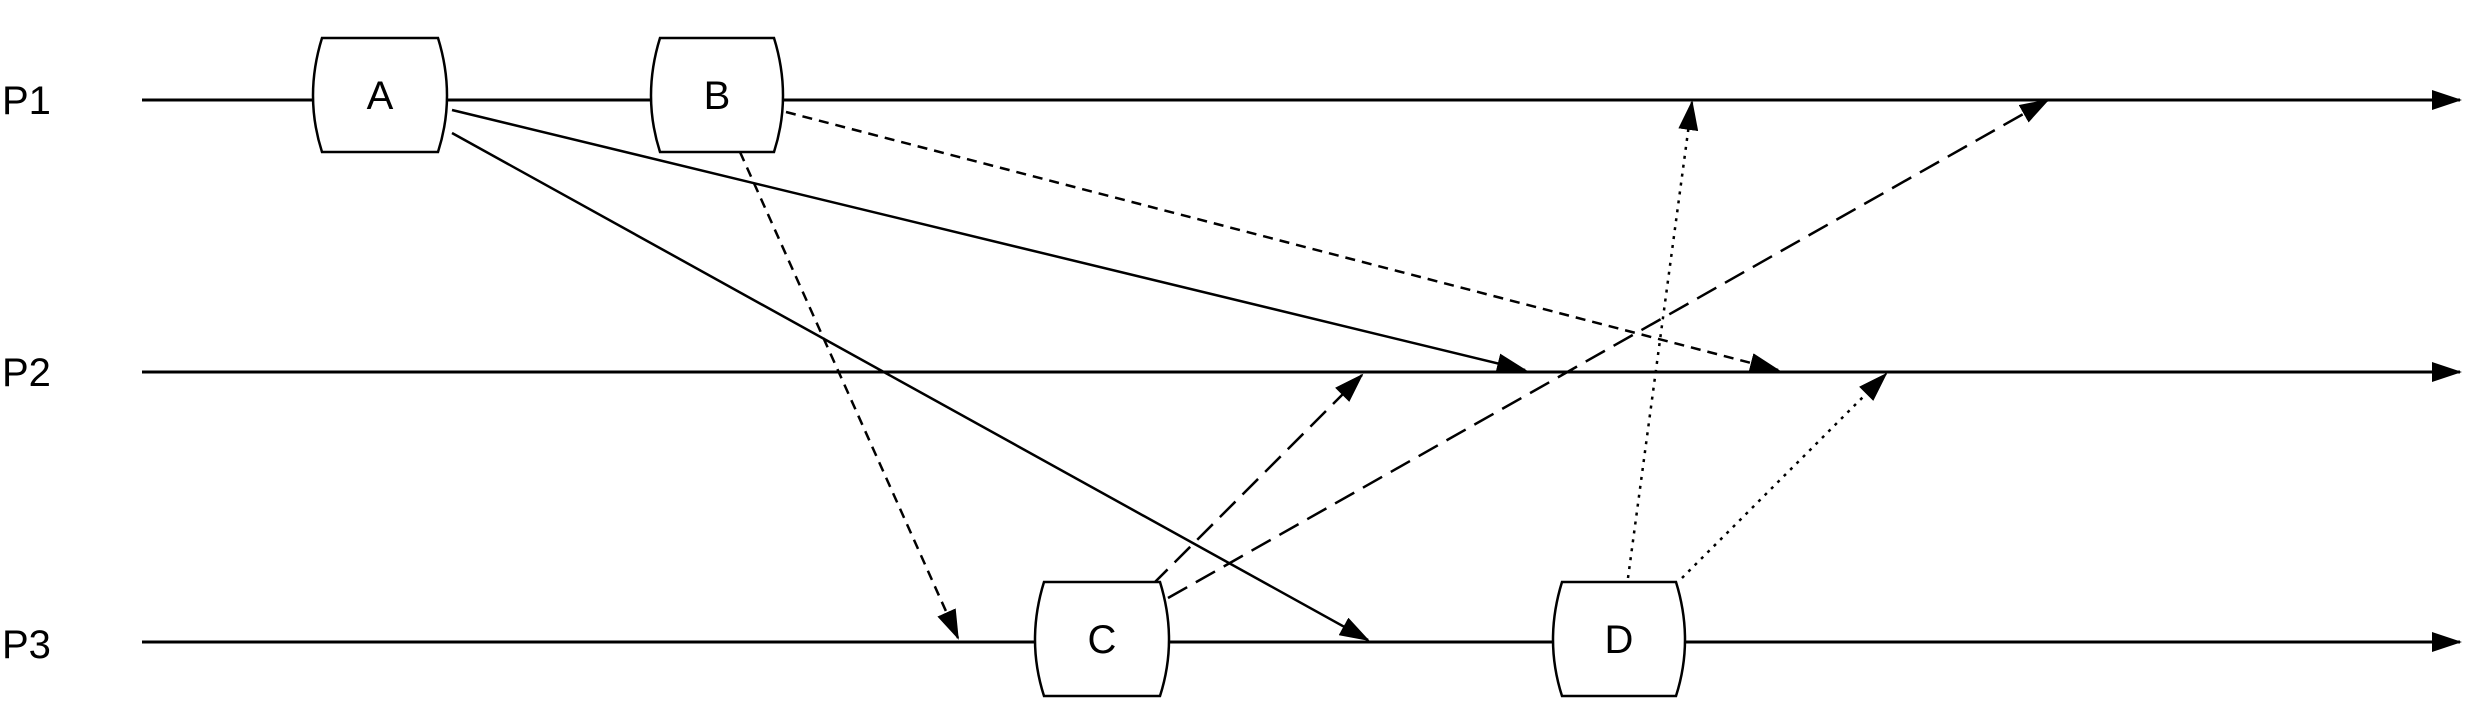 The width and height of the screenshot is (2471, 726). Describe the element at coordinates (26, 373) in the screenshot. I see `process-label-p2: P2` at that location.